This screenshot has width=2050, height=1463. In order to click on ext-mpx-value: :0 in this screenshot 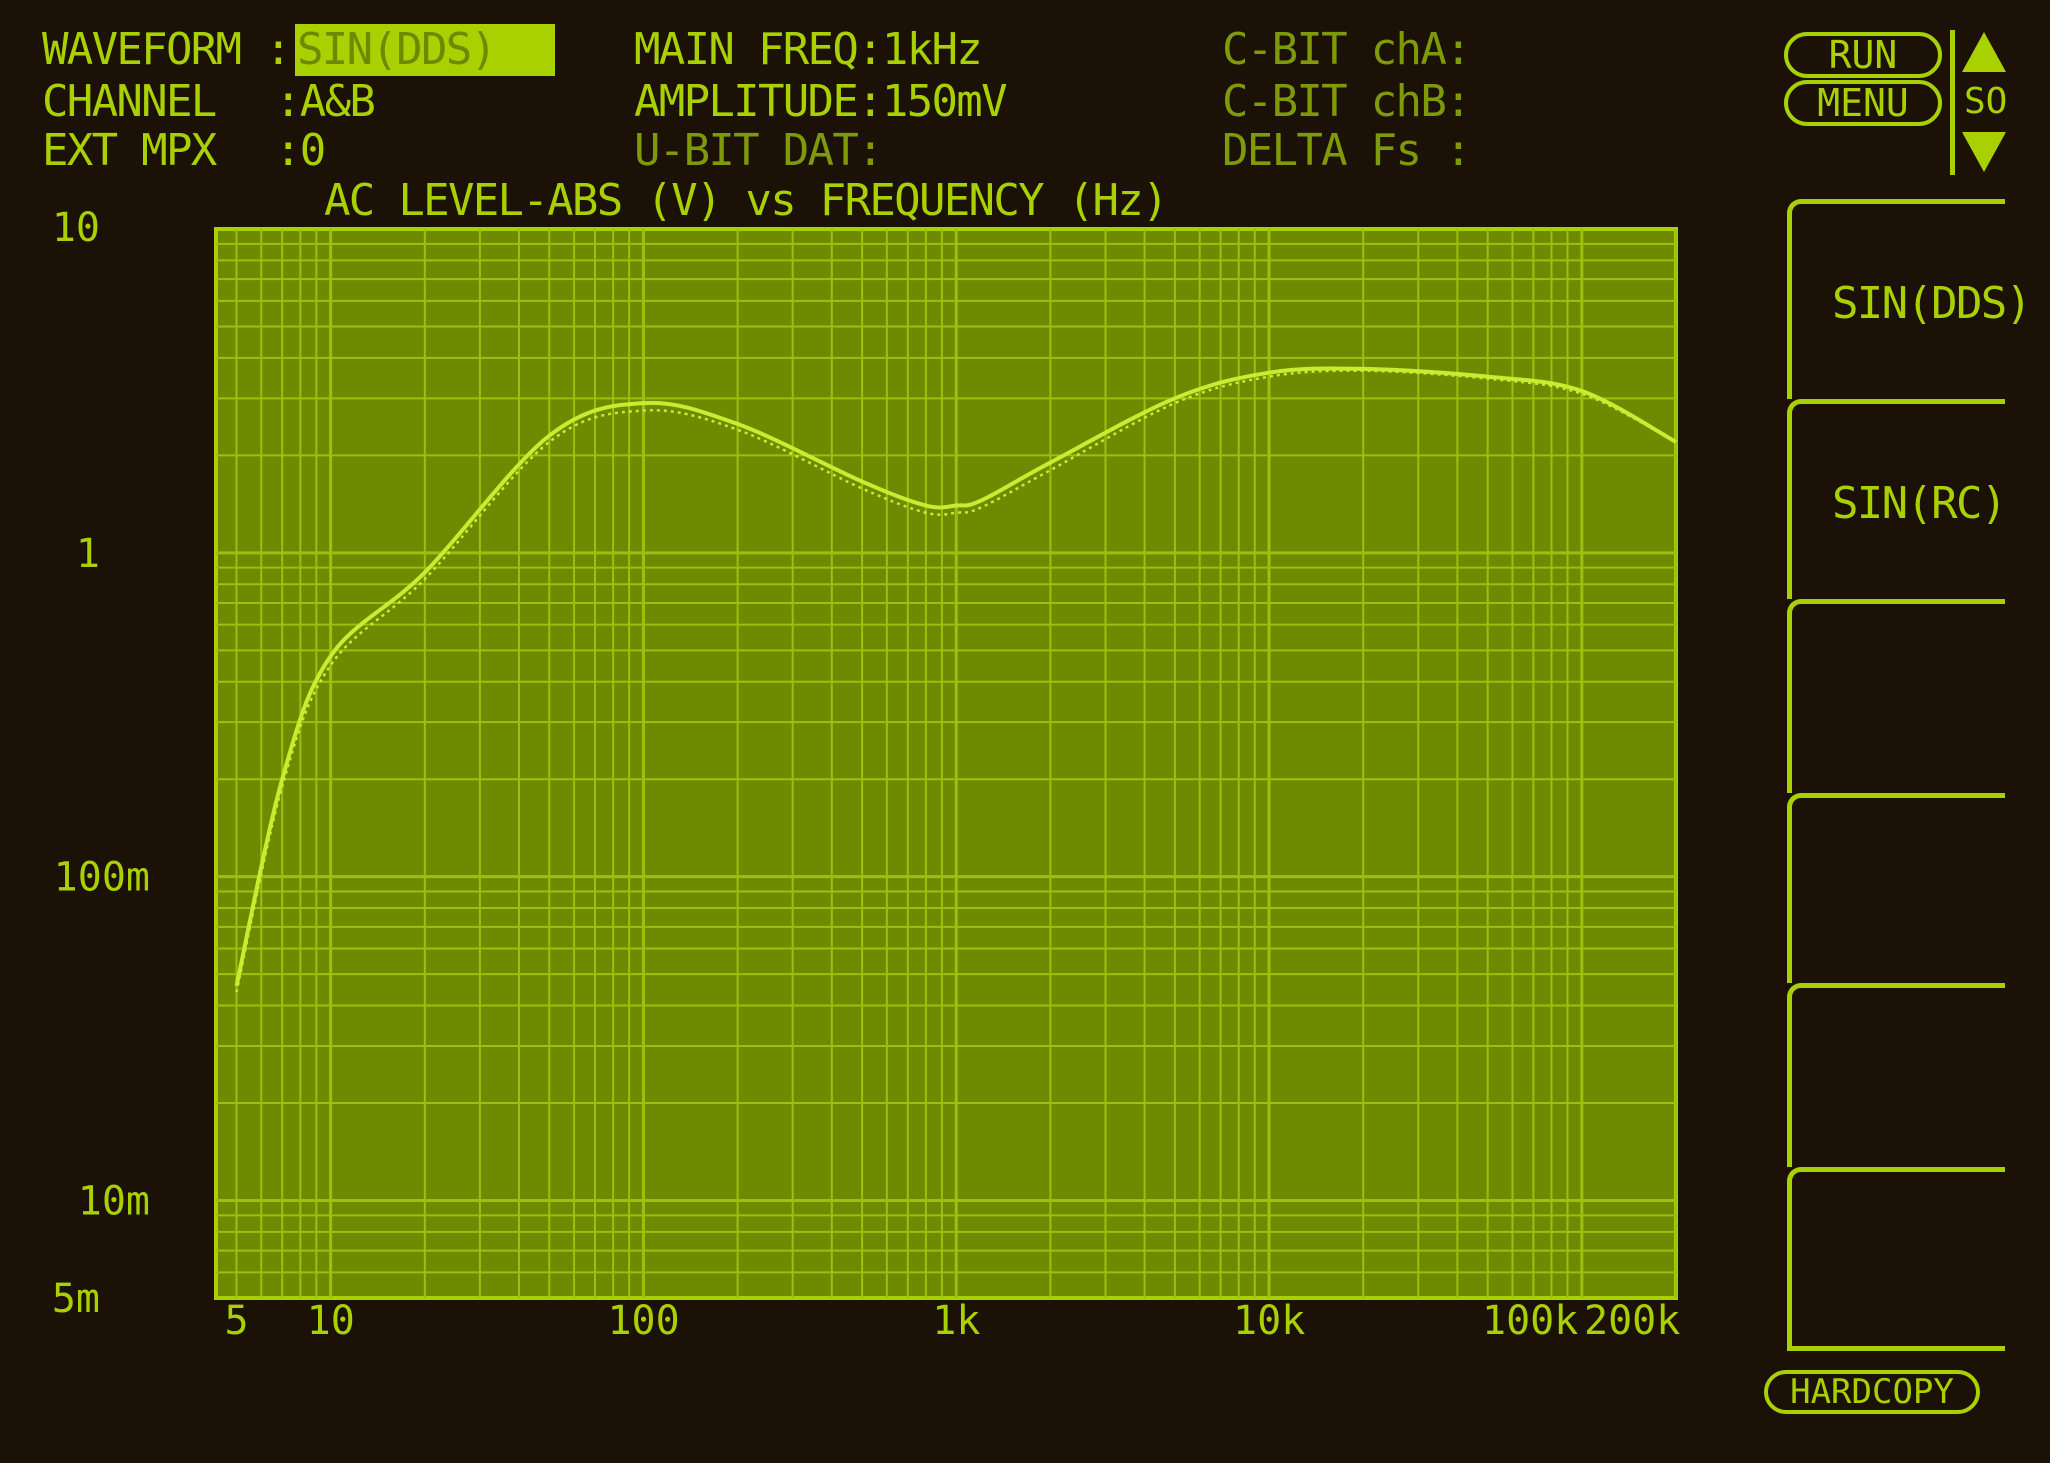, I will do `click(300, 150)`.